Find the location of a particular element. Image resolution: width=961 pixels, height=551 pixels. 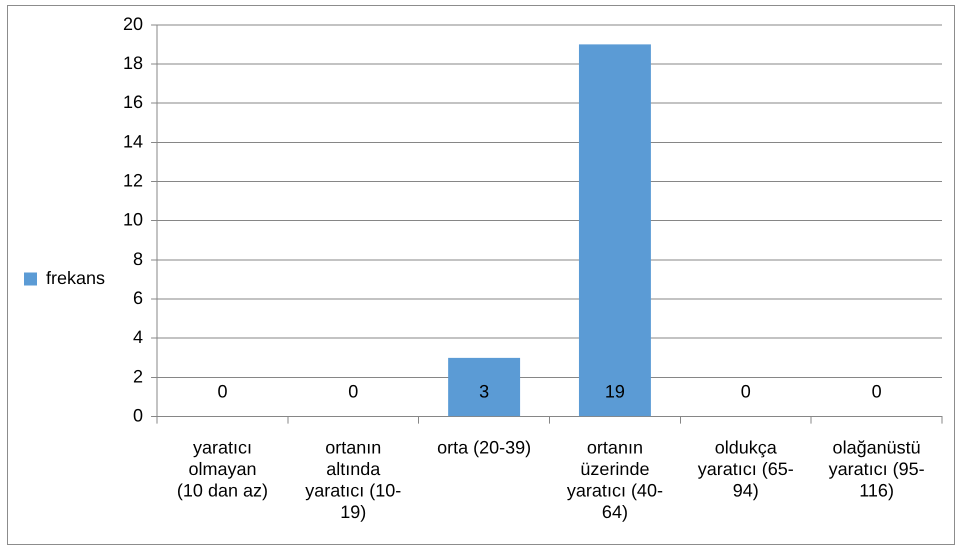

y-tick-label: 12 is located at coordinates (133, 180).